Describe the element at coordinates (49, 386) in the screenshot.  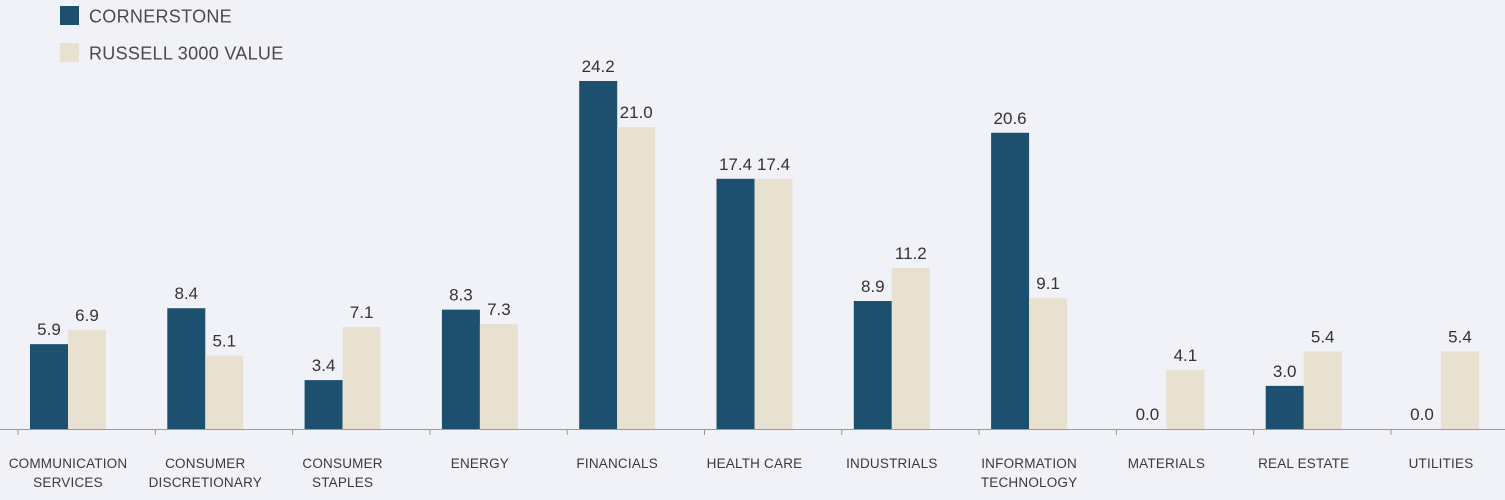
I see `bar-cornerstone-communication-services` at that location.